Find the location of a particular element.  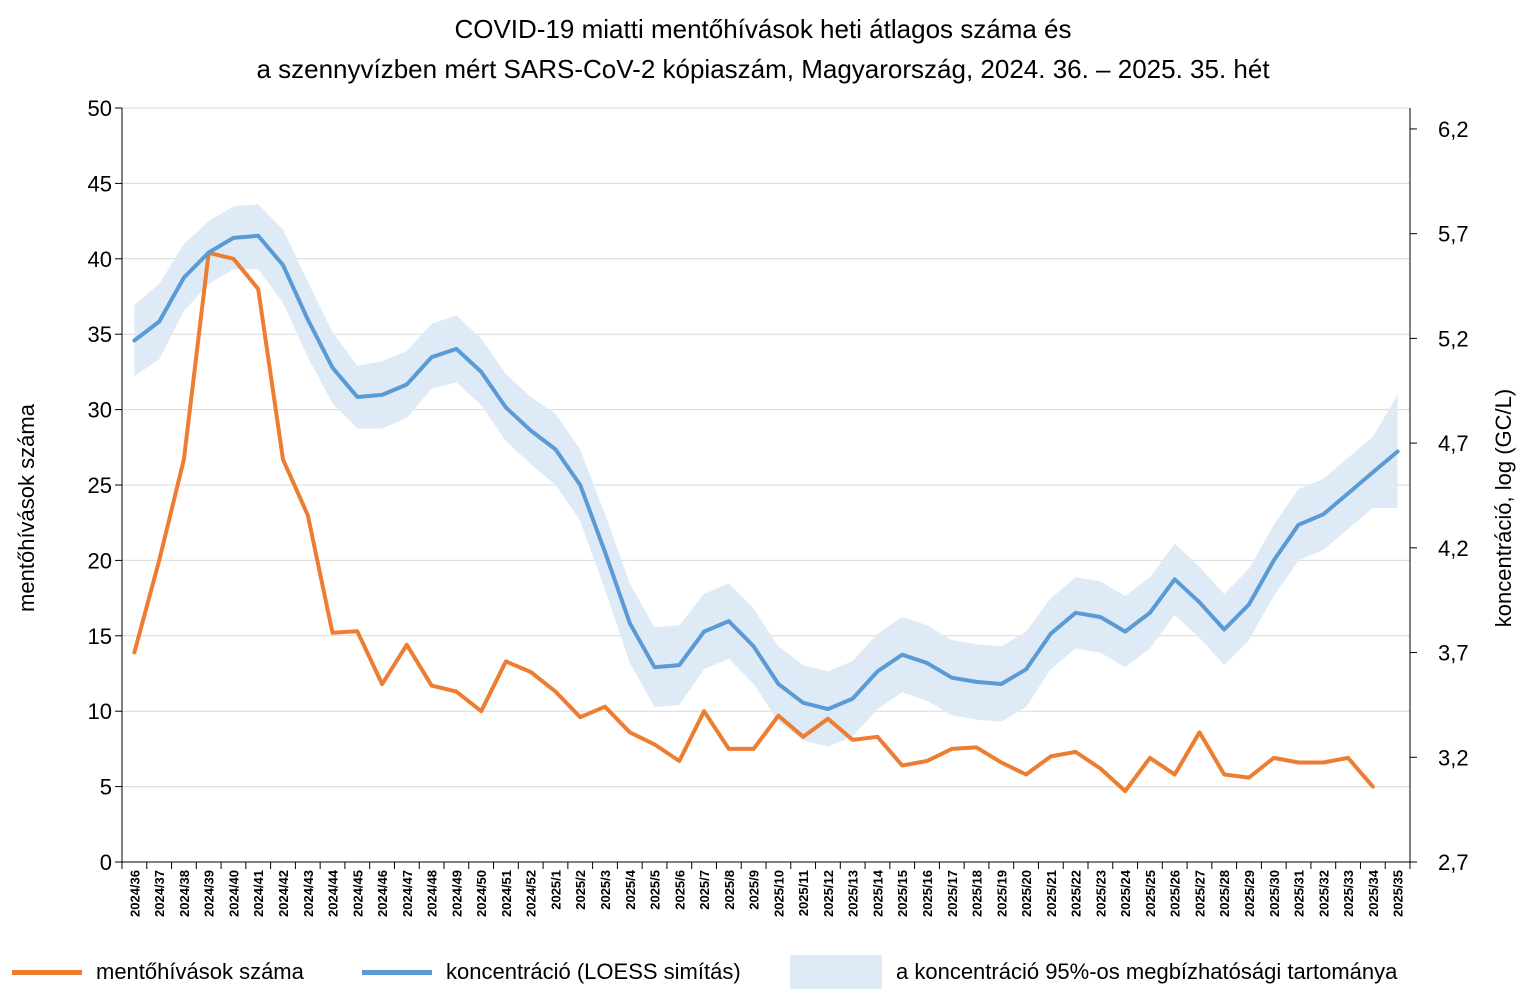

x-tick-label: 2025/21 is located at coordinates (1051, 893).